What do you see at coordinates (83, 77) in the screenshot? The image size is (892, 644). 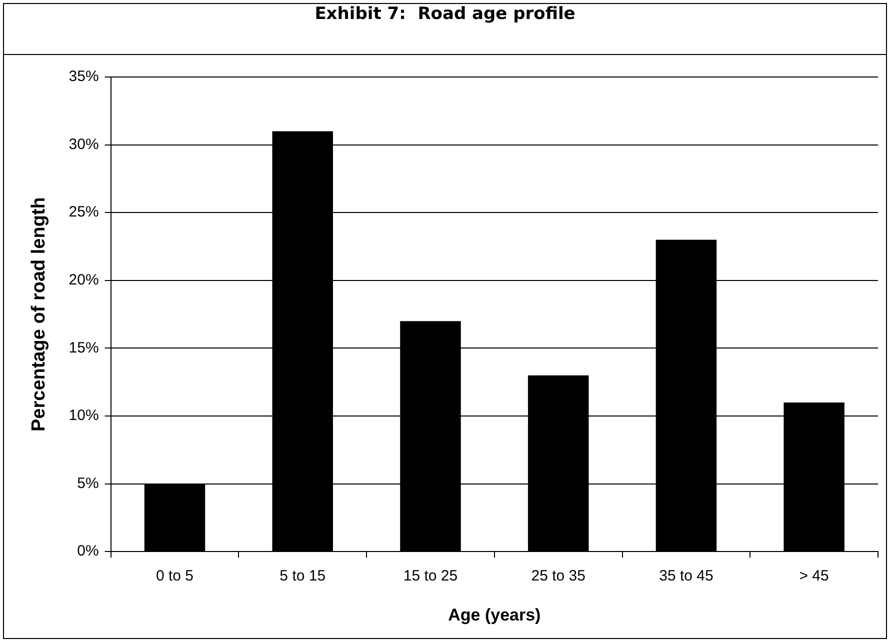 I see `y-tick-label: 35%` at bounding box center [83, 77].